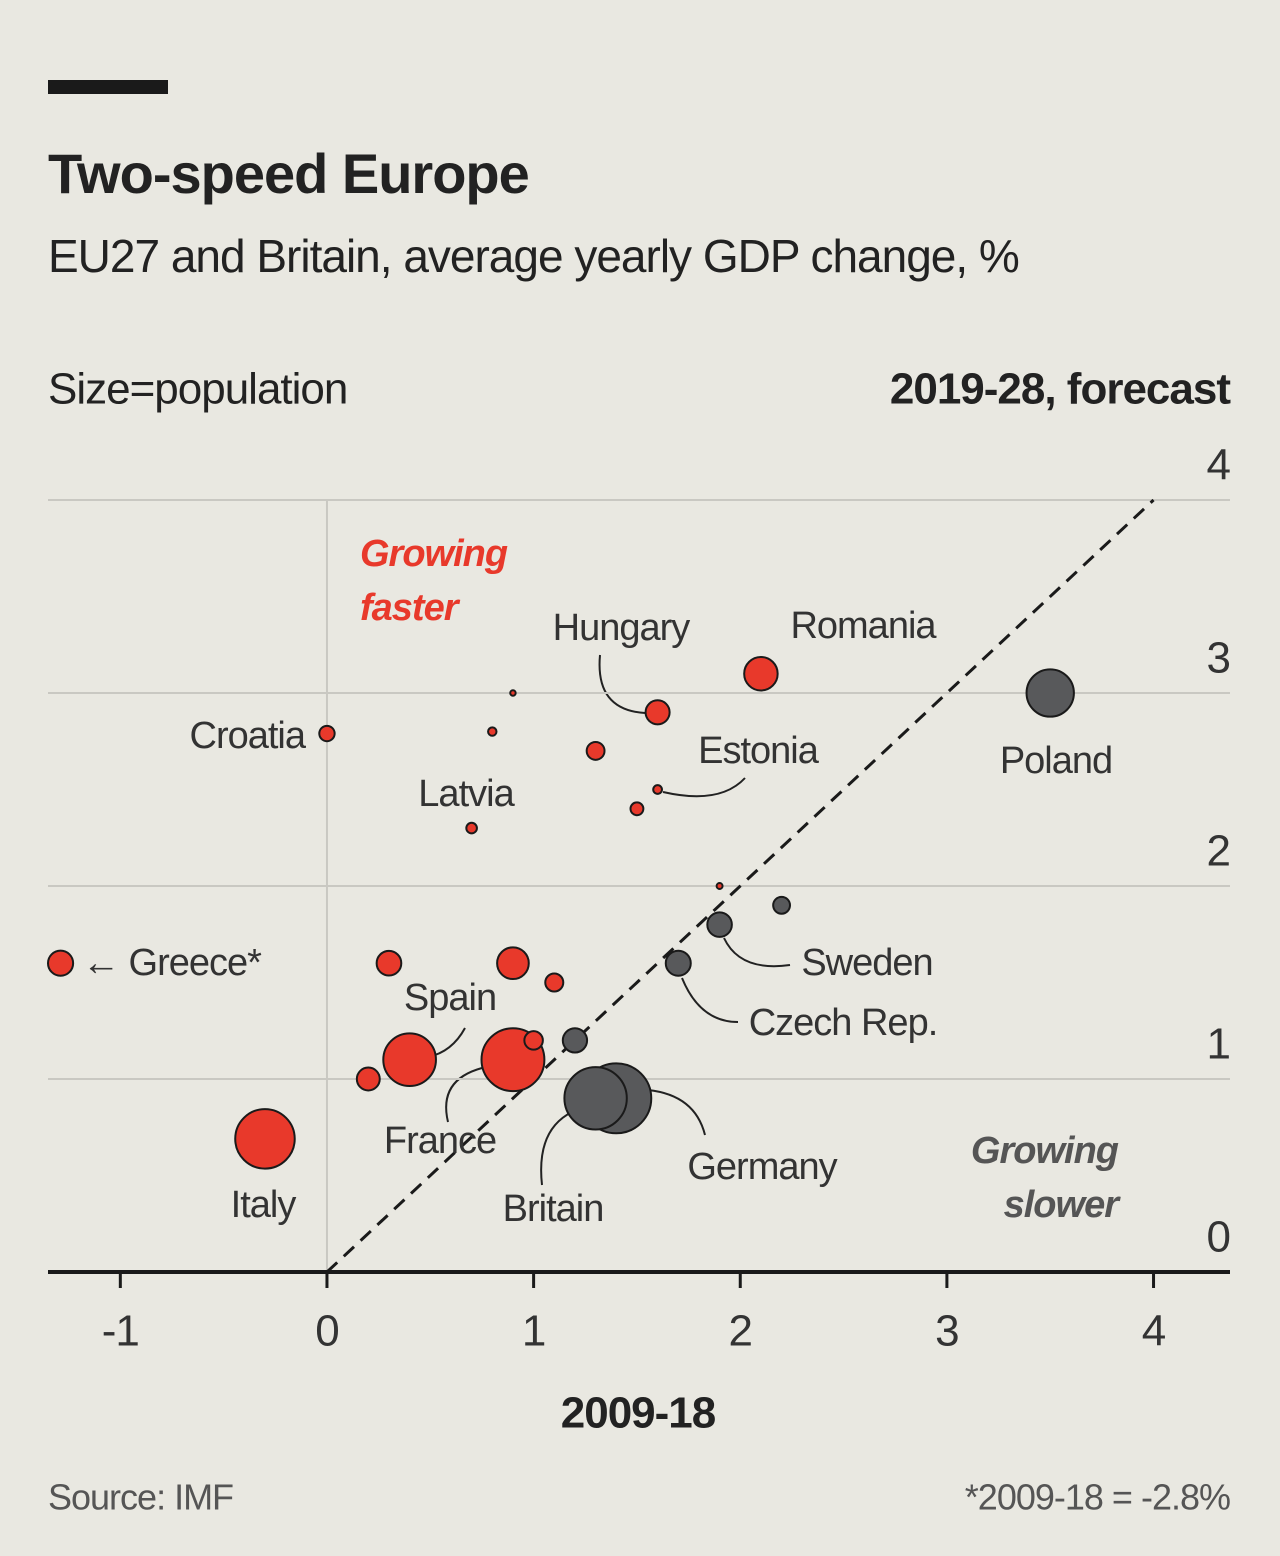  Describe the element at coordinates (1218, 1237) in the screenshot. I see `y-tick-label: 0` at that location.